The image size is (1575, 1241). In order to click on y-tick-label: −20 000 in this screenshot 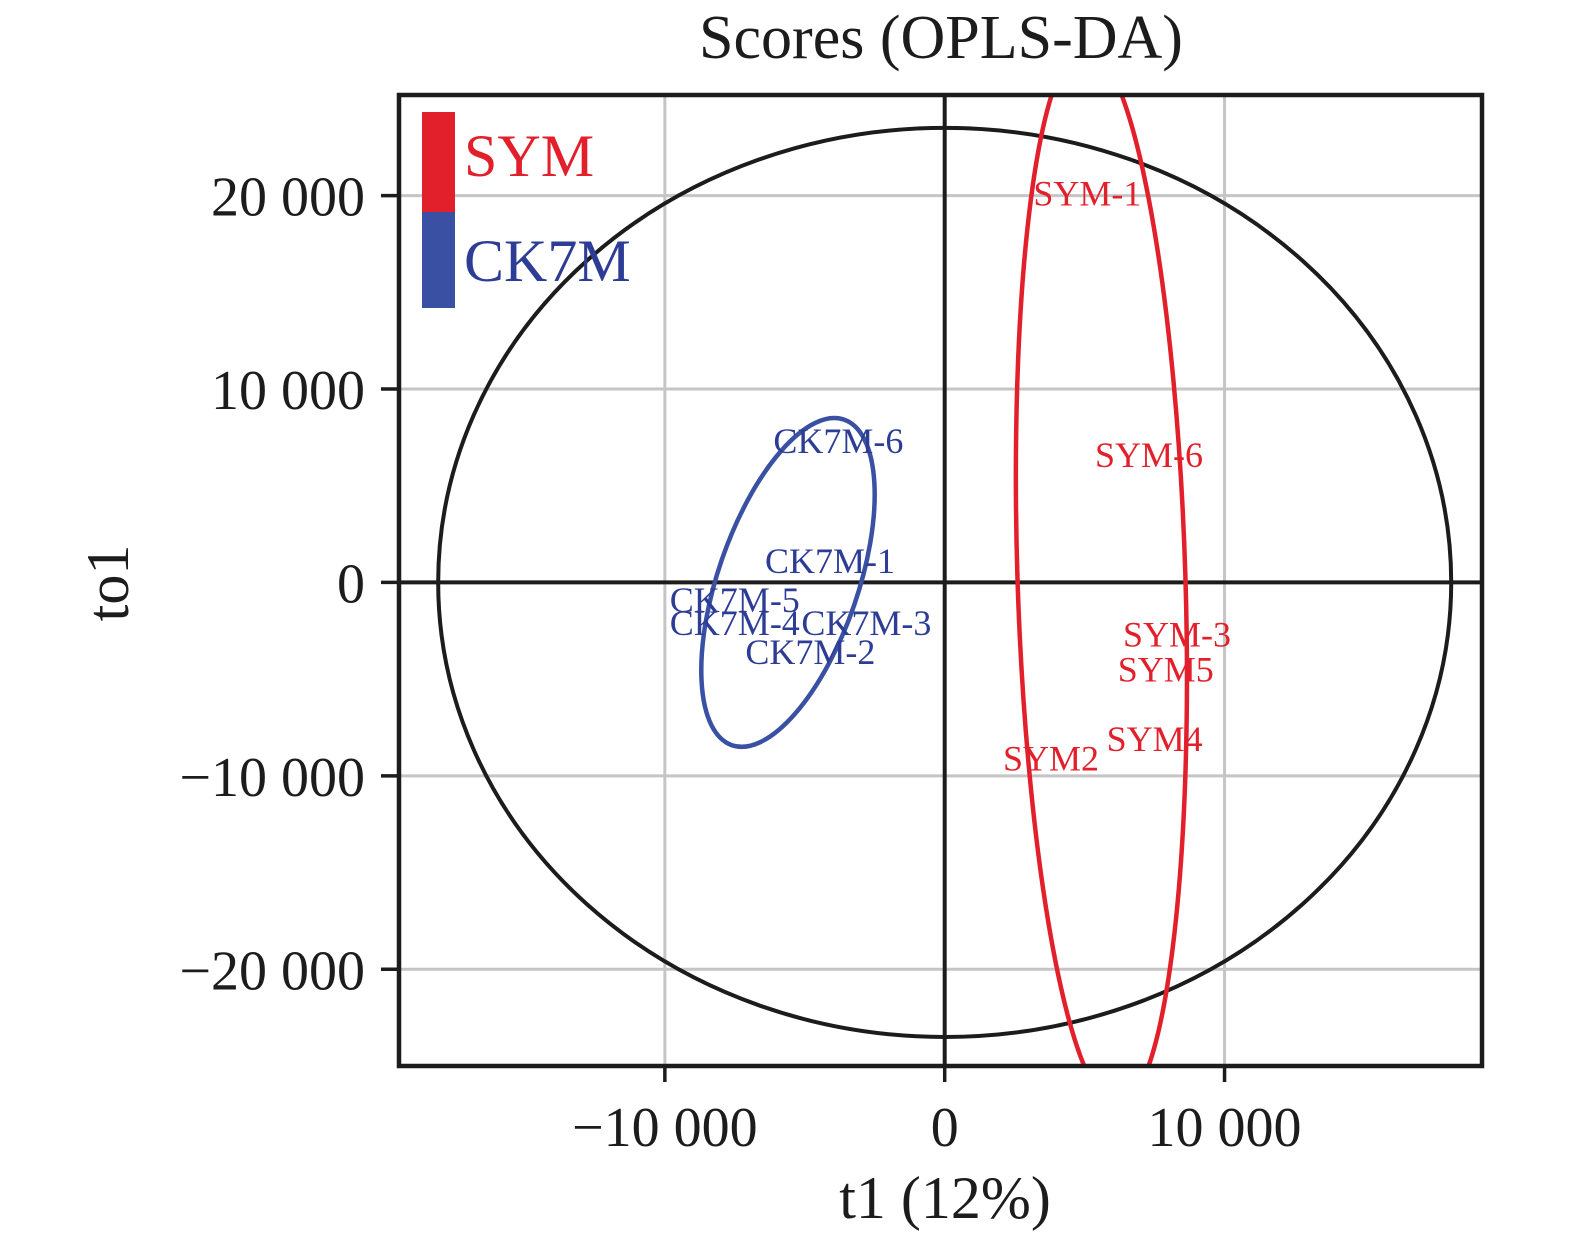, I will do `click(272, 971)`.